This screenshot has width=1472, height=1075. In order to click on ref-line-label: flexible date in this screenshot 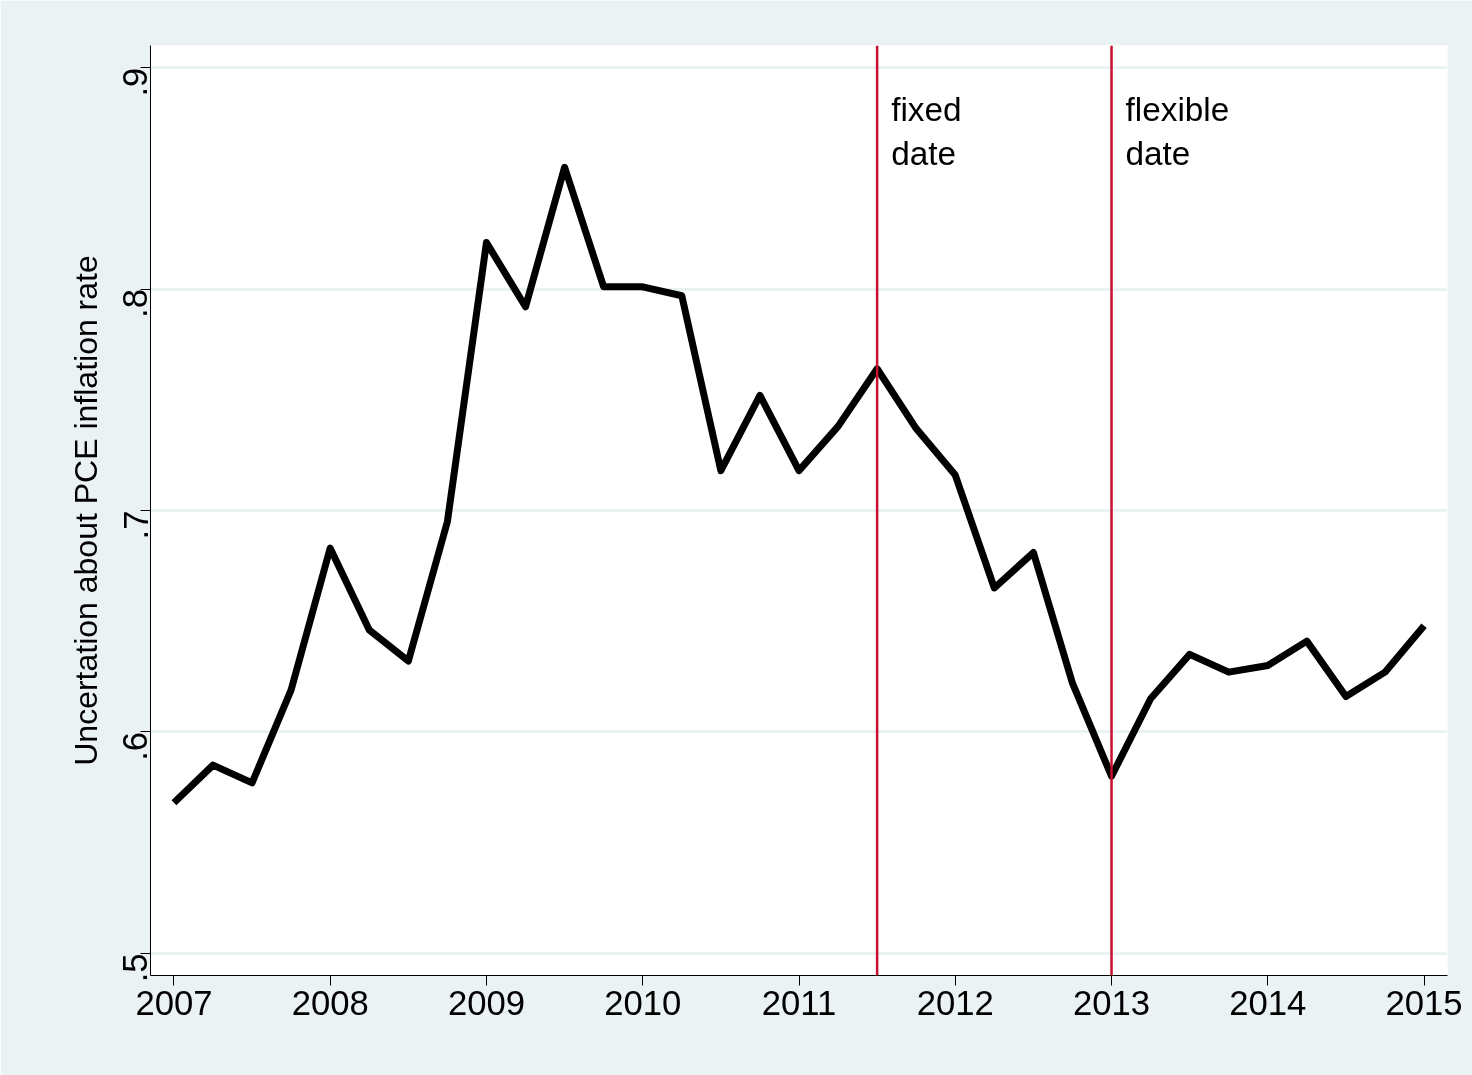, I will do `click(1177, 131)`.